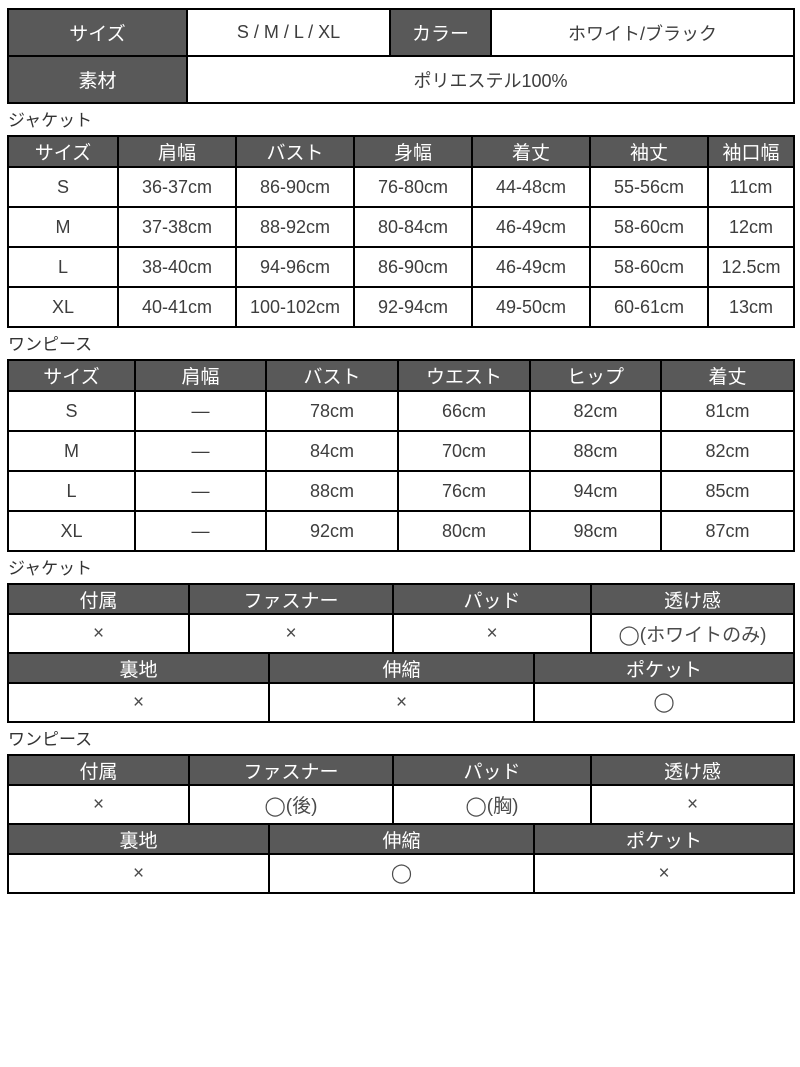 This screenshot has width=800, height=1067. Describe the element at coordinates (50, 568) in the screenshot. I see `jacket-features-section-label: ジャケット` at that location.